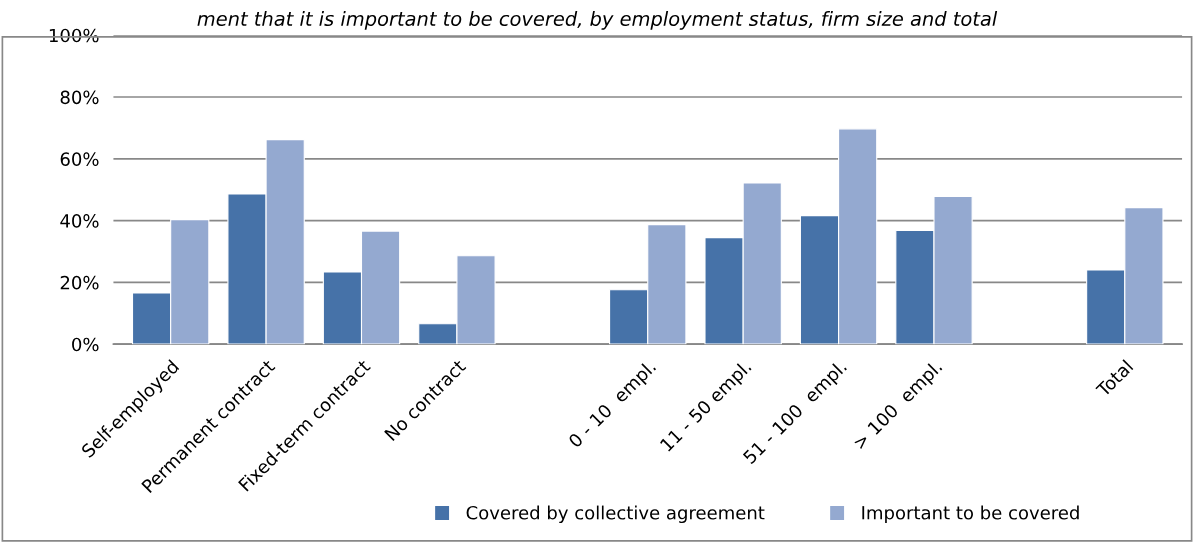 This screenshot has width=1194, height=542. What do you see at coordinates (615, 514) in the screenshot?
I see `legend-label: Covered by collective agreement` at bounding box center [615, 514].